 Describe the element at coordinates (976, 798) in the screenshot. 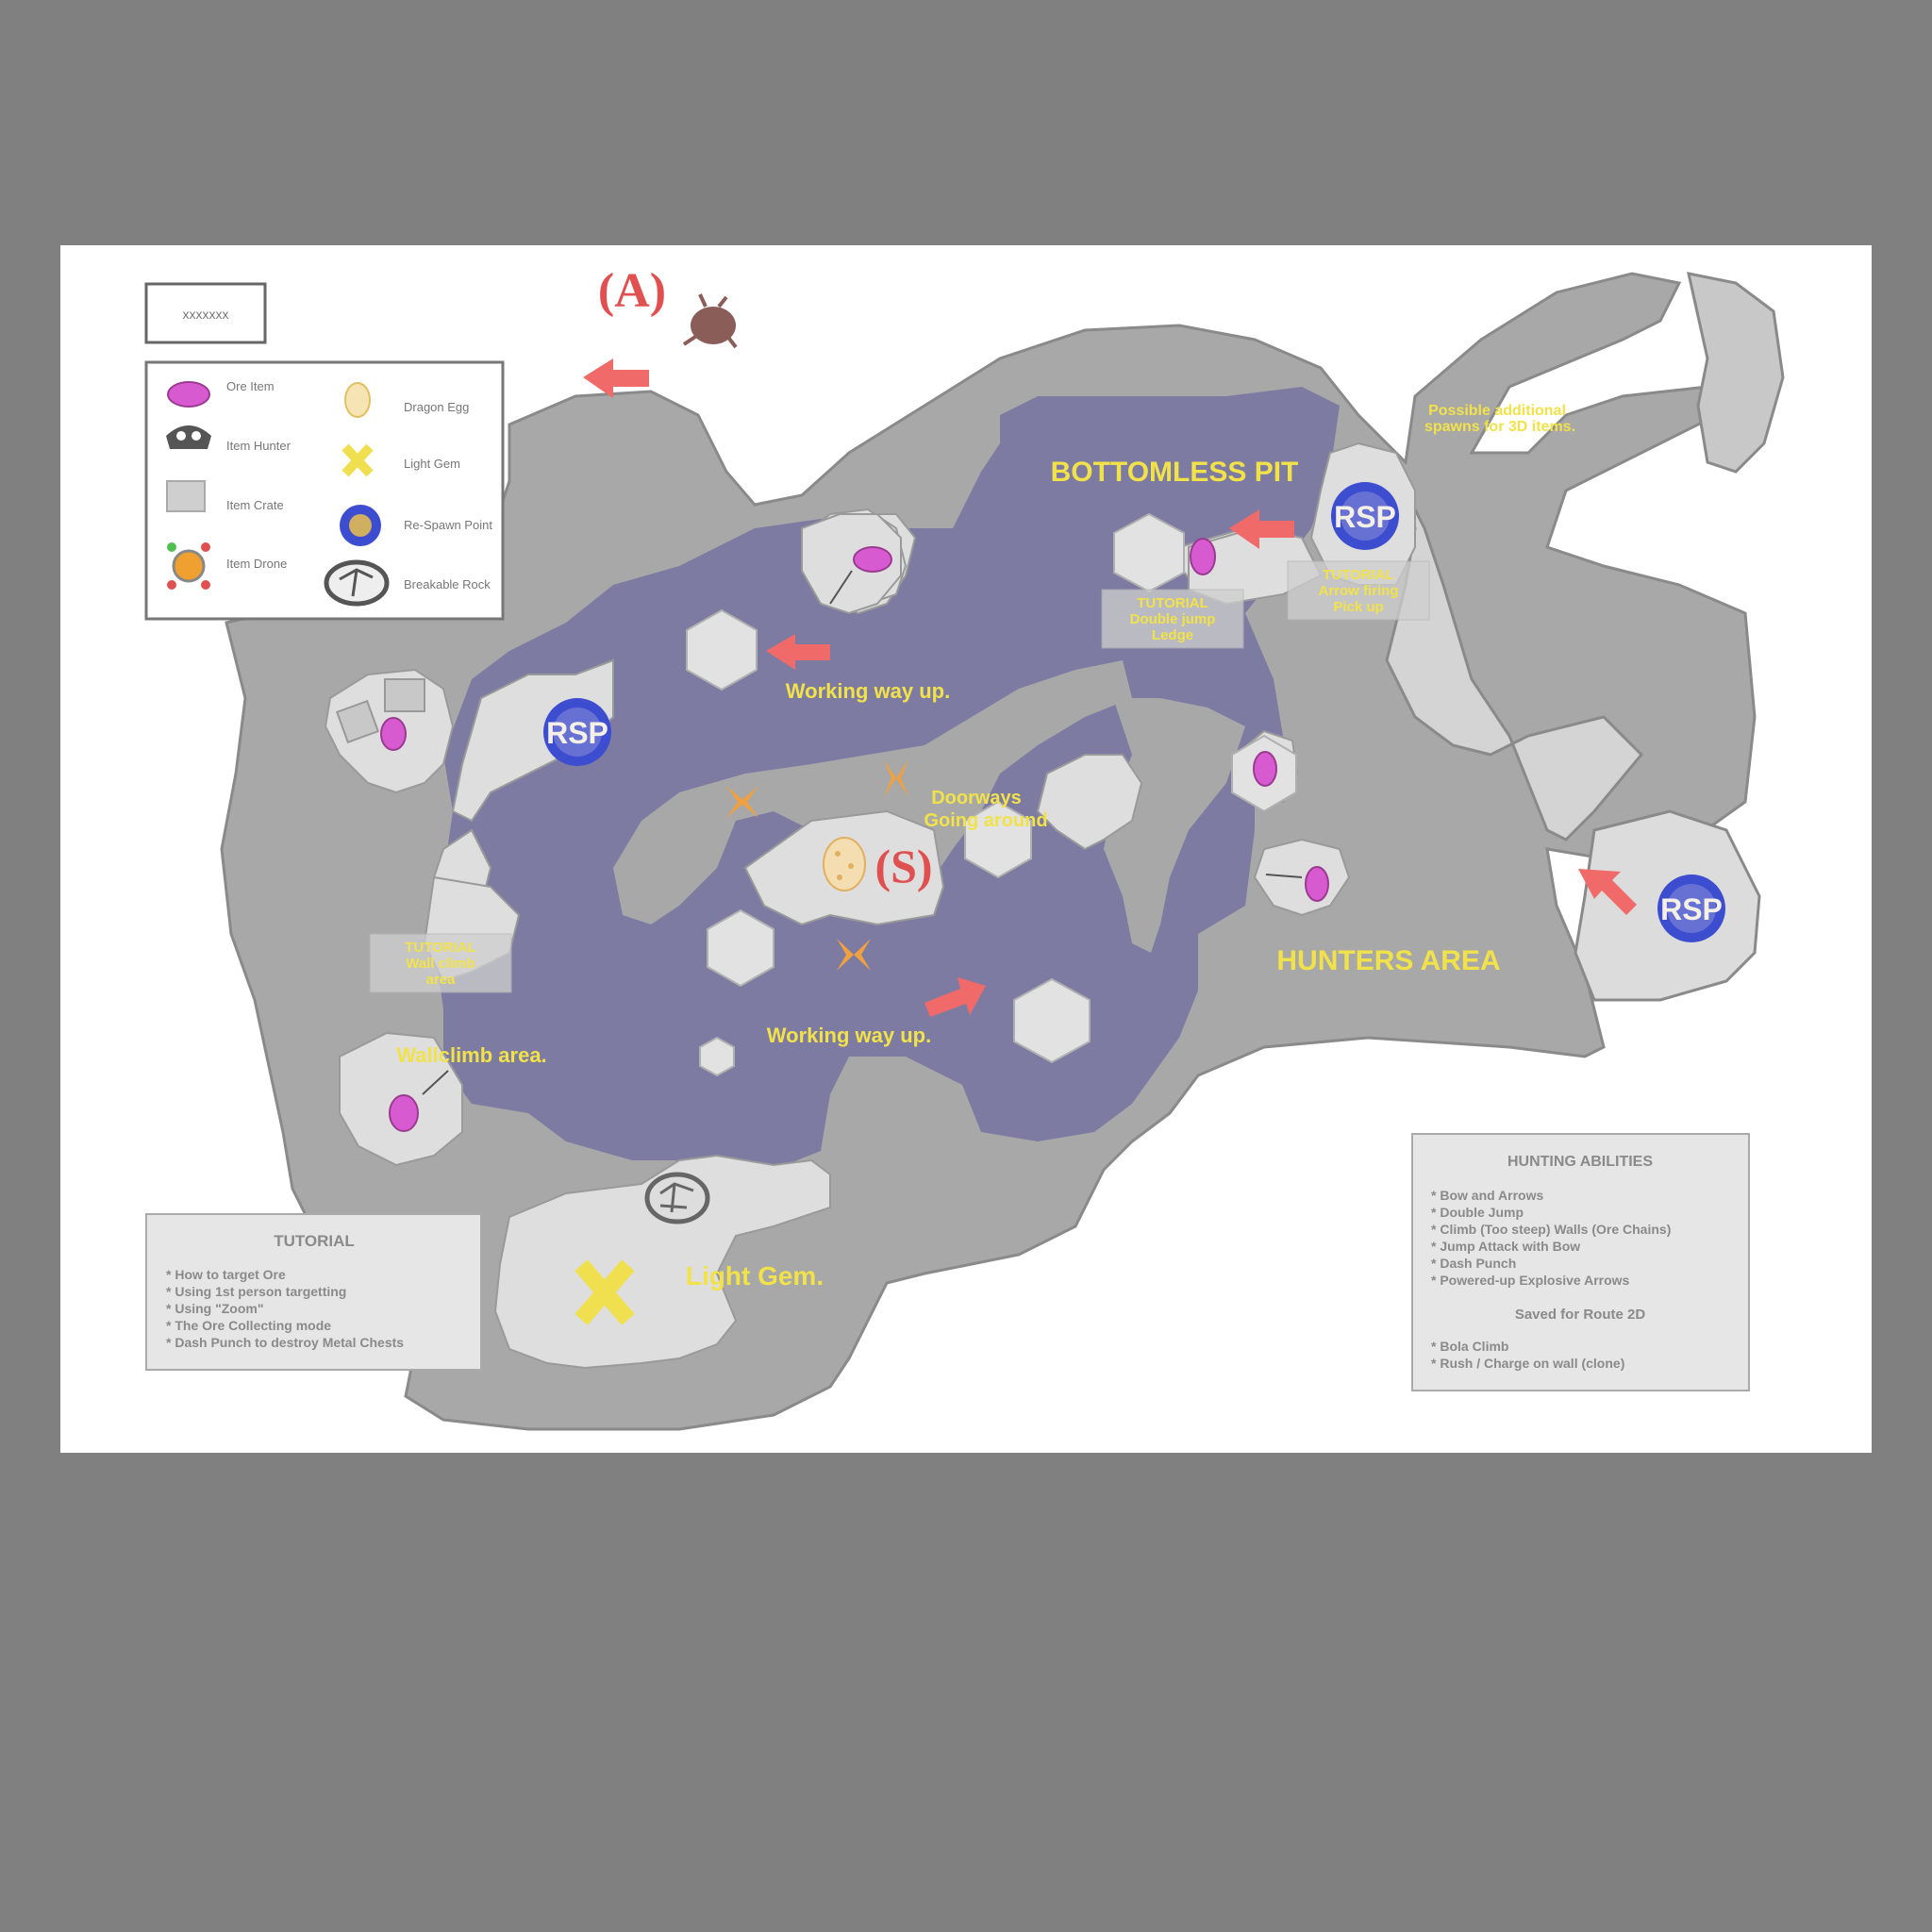

I see `label-doorways: Doorways` at that location.